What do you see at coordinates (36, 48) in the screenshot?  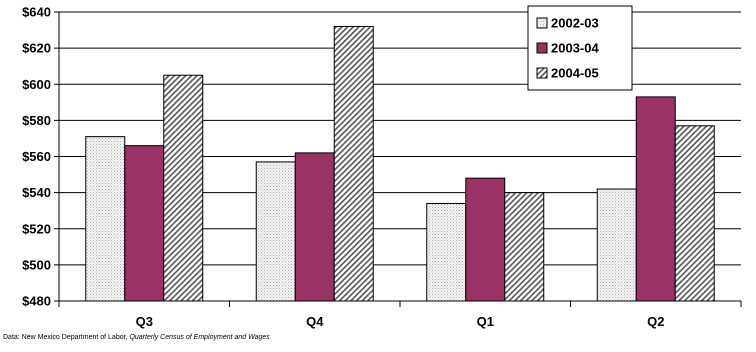 I see `y-tick-label: $620` at bounding box center [36, 48].